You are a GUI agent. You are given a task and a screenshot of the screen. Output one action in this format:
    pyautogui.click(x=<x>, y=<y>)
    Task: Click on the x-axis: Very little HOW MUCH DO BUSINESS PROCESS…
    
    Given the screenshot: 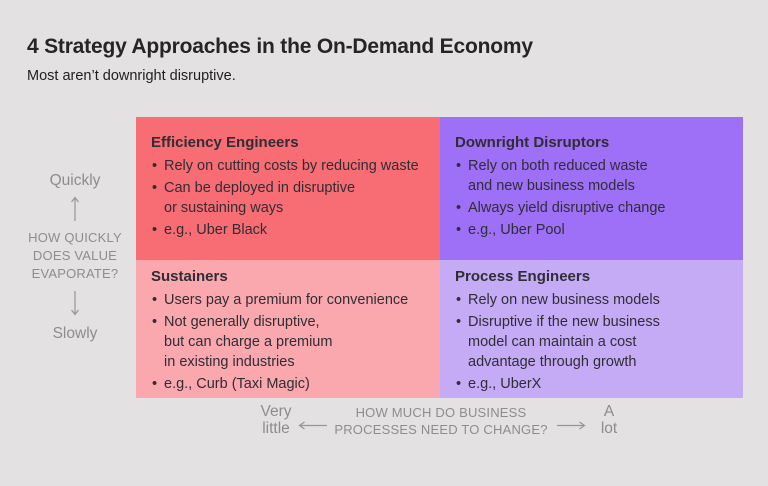 What is the action you would take?
    pyautogui.click(x=384, y=424)
    